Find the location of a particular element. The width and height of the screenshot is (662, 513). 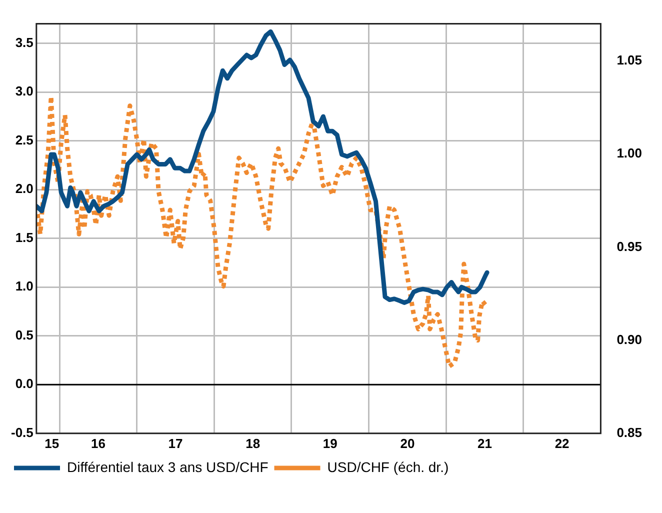

y2-tick-label: 0.95 is located at coordinates (629, 246).